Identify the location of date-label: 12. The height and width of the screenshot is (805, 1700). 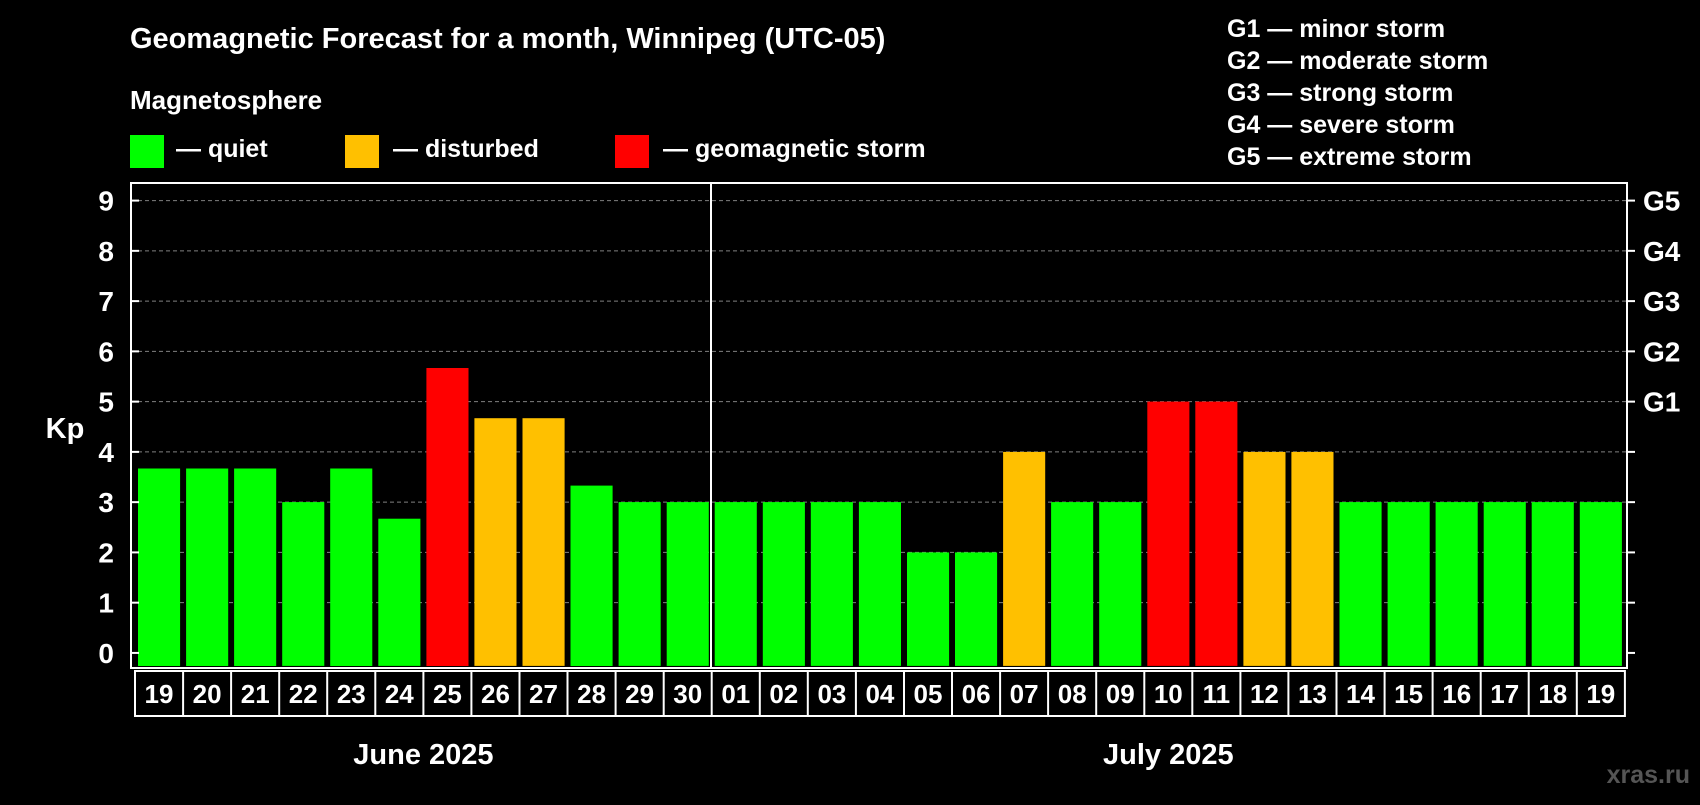
(1264, 694).